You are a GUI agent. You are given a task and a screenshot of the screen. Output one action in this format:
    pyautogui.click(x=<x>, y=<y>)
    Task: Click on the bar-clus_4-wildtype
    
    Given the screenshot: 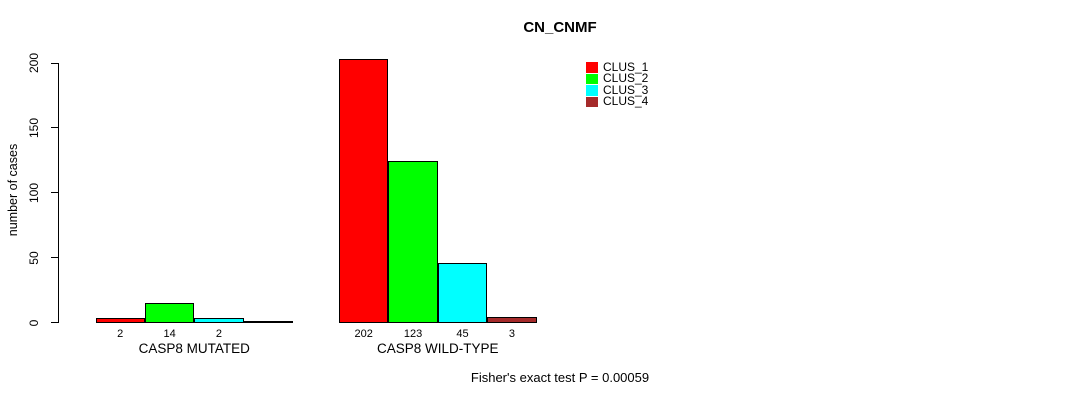 What is the action you would take?
    pyautogui.click(x=512, y=320)
    